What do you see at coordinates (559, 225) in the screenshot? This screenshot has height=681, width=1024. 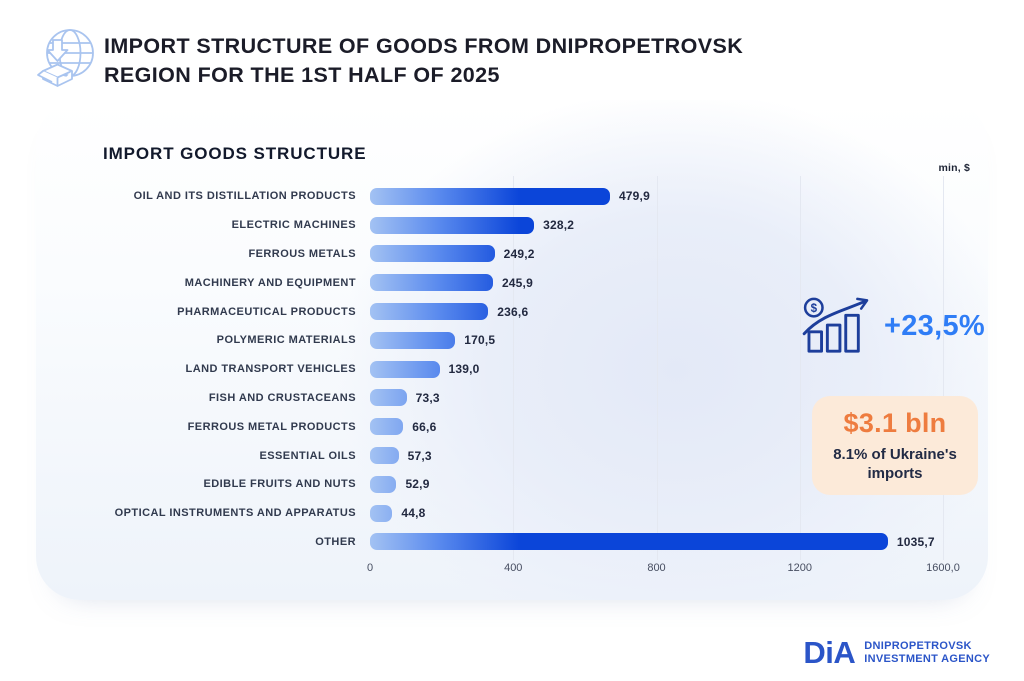 I see `value-label: 328,2` at bounding box center [559, 225].